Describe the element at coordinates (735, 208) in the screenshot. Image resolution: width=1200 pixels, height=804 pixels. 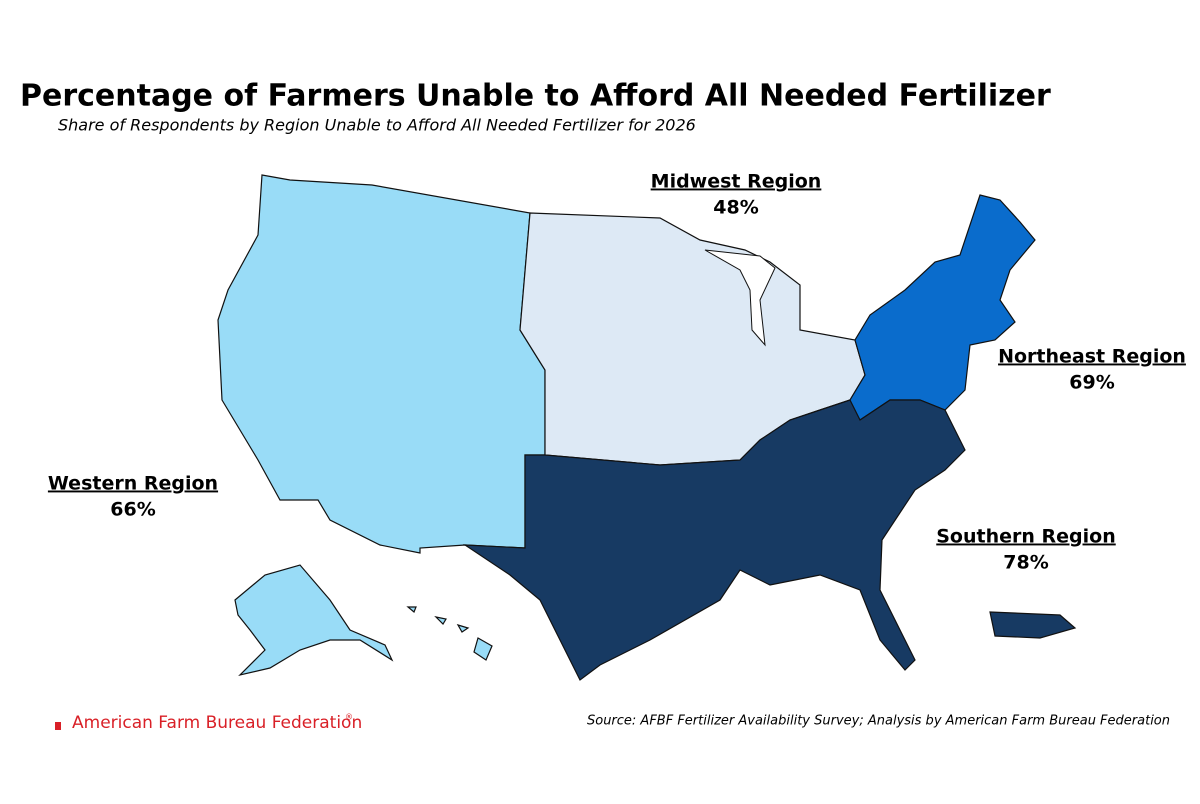
I see `region-value: 48%` at that location.